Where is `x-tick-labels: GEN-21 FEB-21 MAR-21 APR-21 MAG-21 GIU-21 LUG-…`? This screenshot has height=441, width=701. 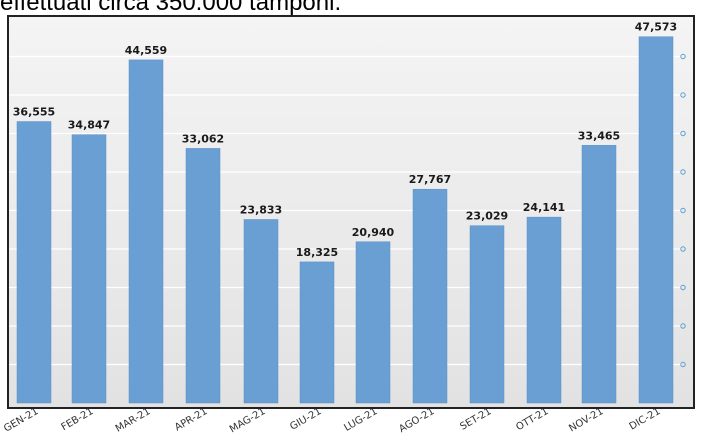 x-tick-labels: GEN-21 FEB-21 MAR-21 APR-21 MAG-21 GIU-21 LUG-… is located at coordinates (332, 420).